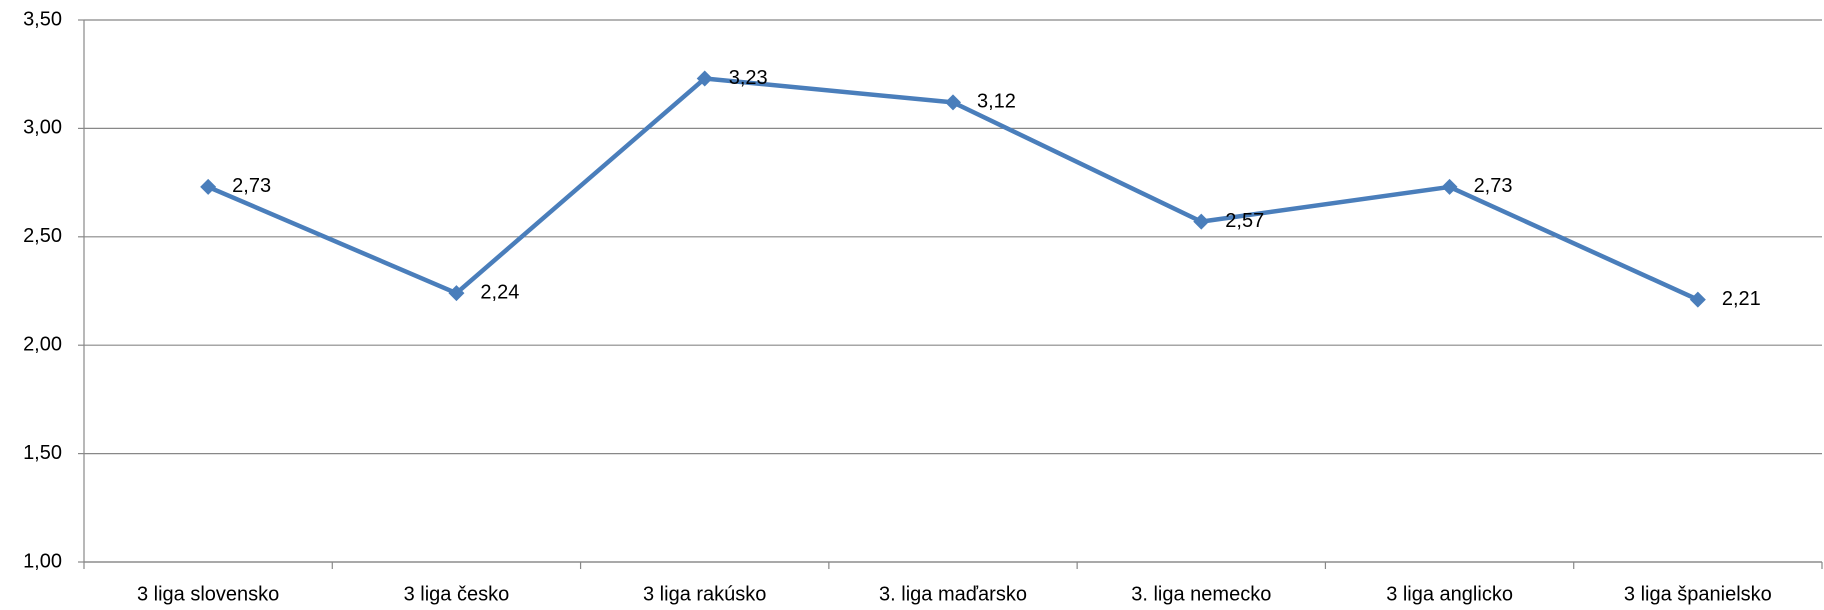 This screenshot has width=1824, height=610. Describe the element at coordinates (1698, 594) in the screenshot. I see `x-tick-label: 3 liga španielsko` at that location.